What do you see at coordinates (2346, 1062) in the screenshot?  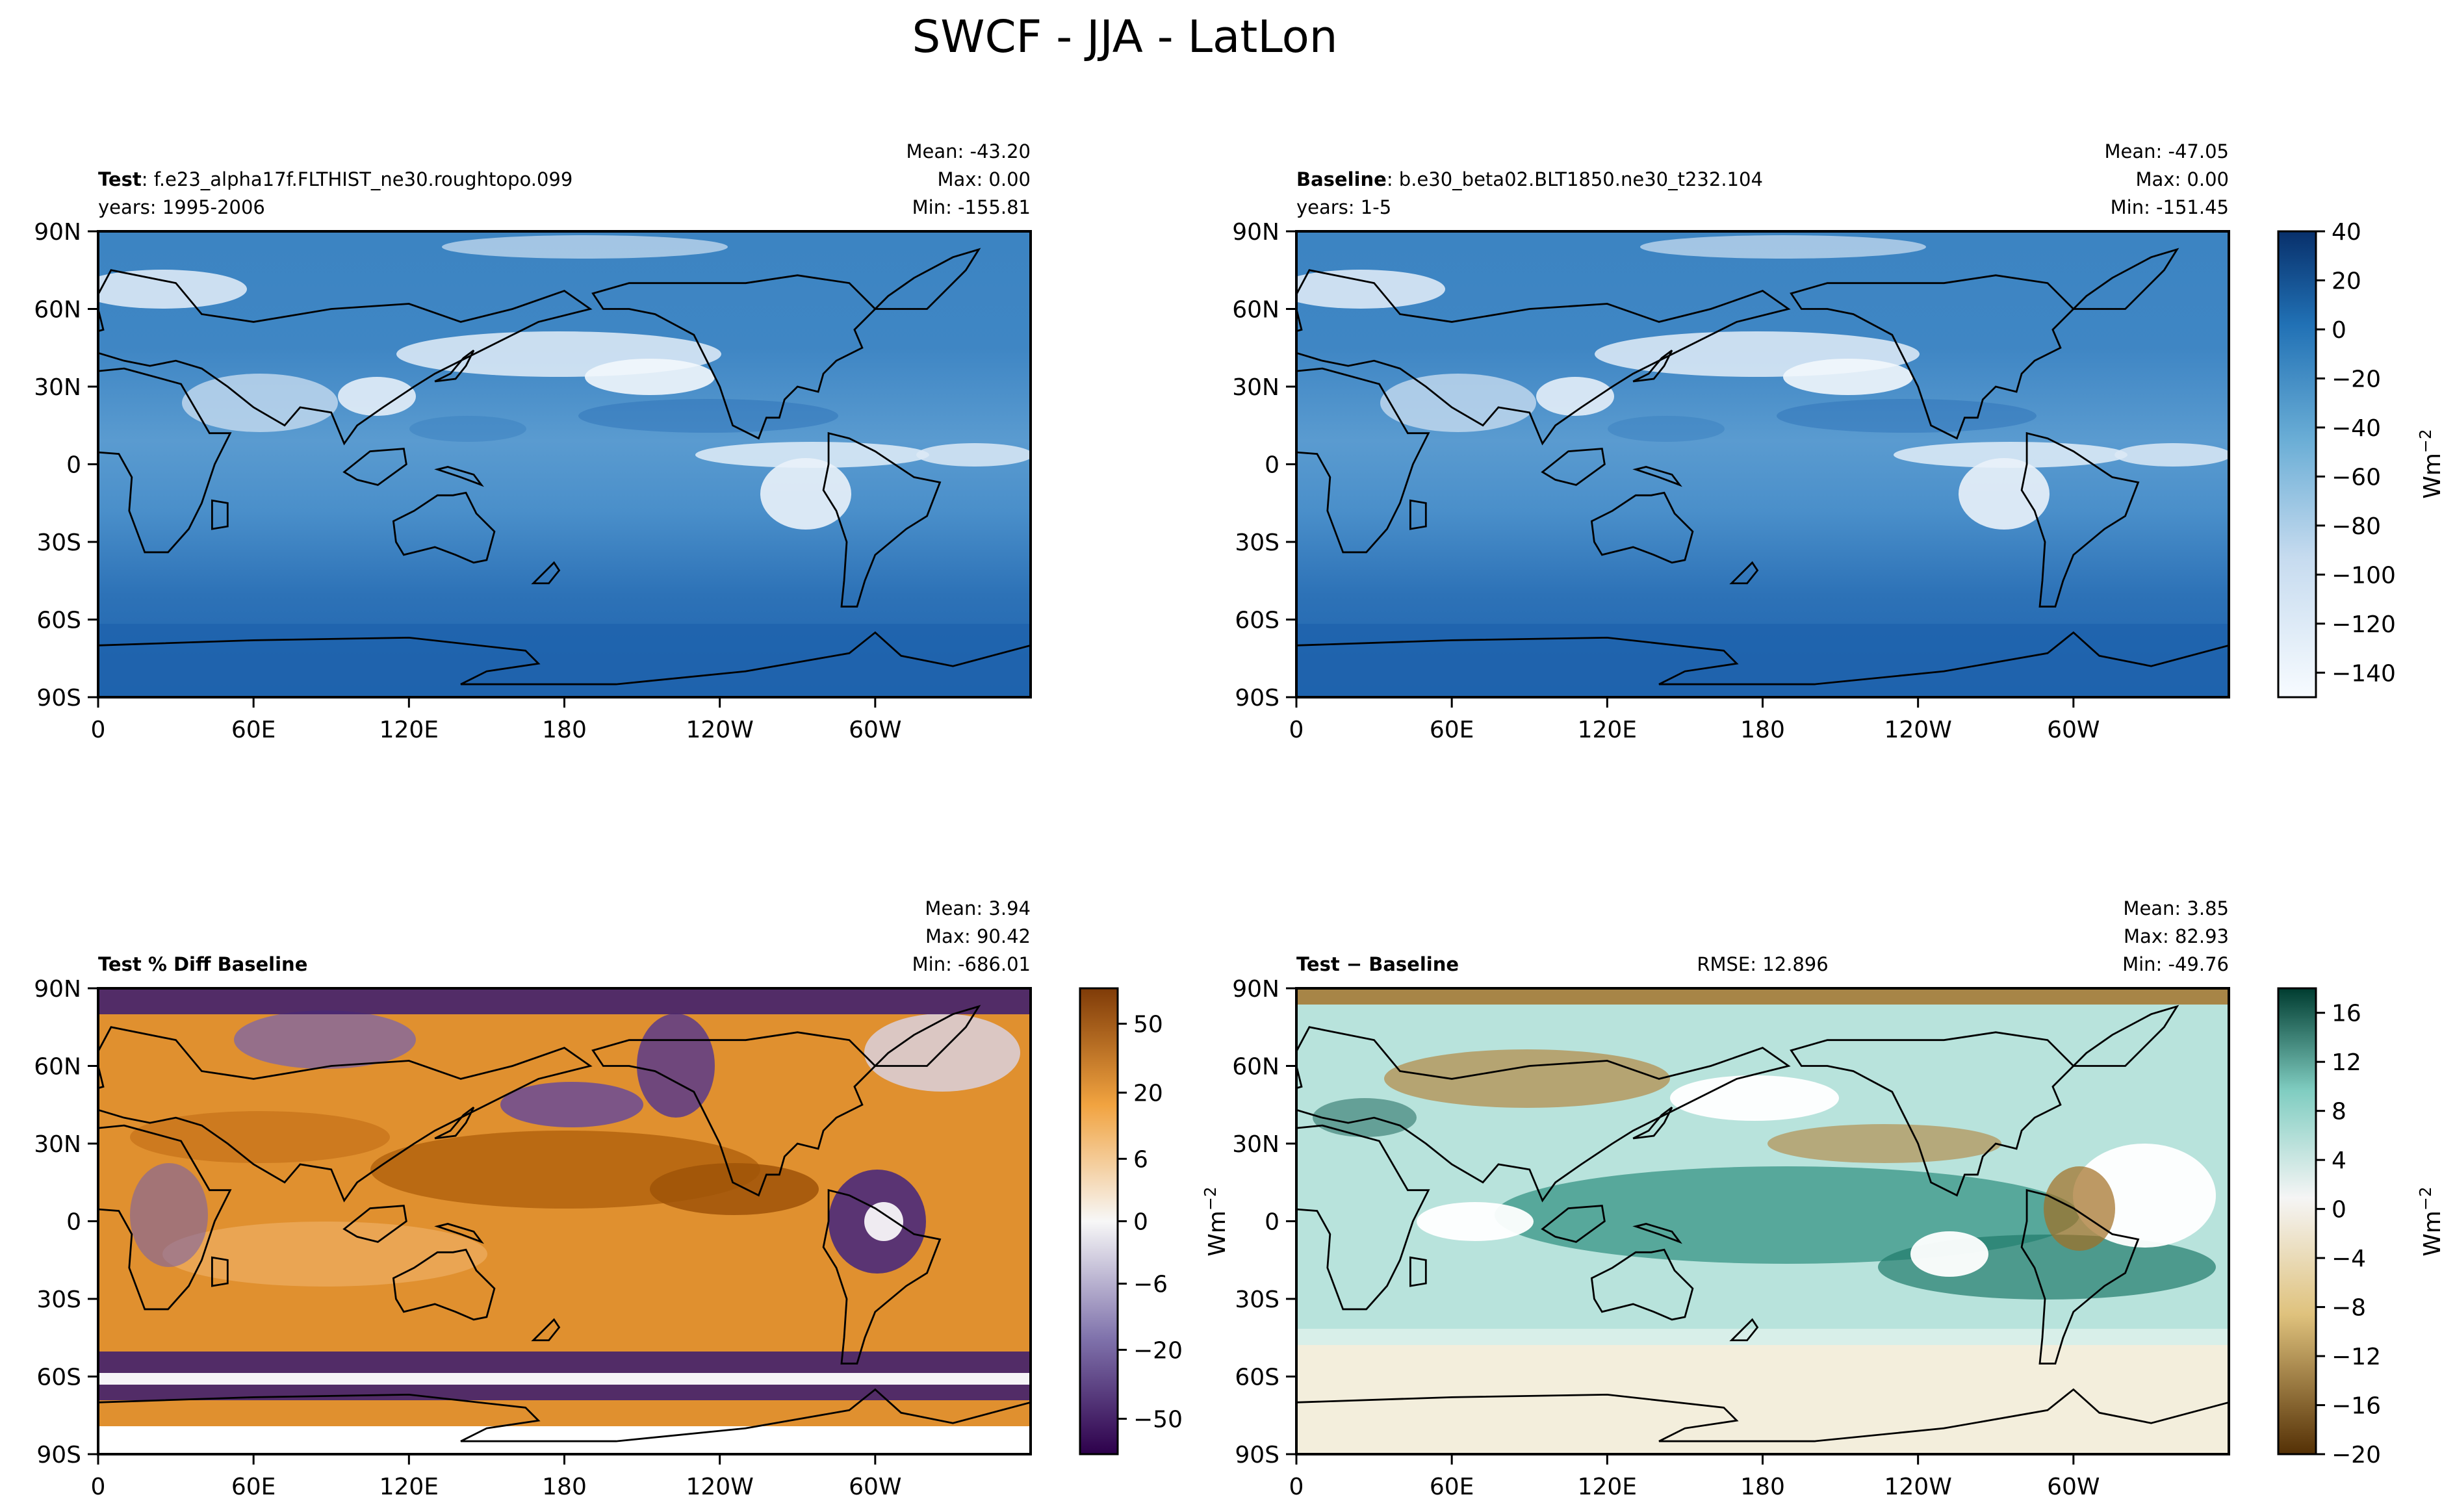 I see `colorbar-tick-label: 12` at bounding box center [2346, 1062].